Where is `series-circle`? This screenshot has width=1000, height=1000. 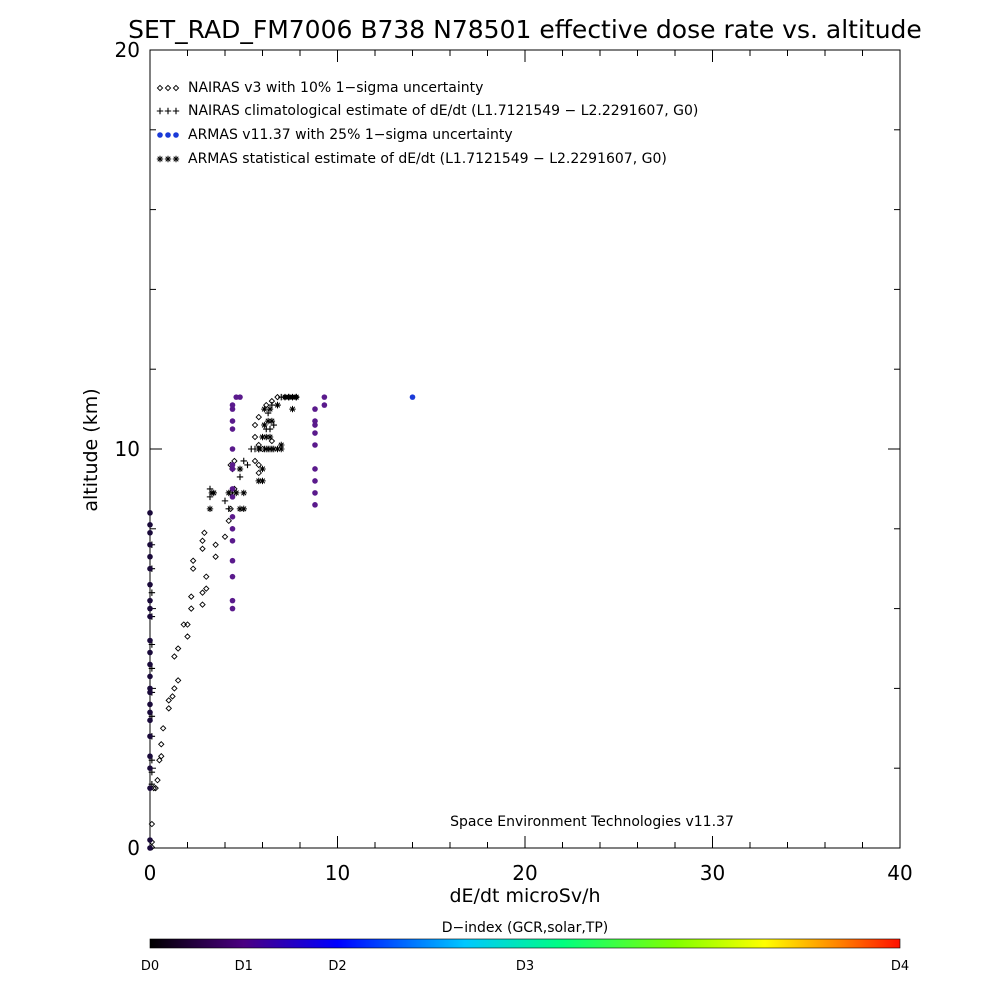
series-circle is located at coordinates (281, 622).